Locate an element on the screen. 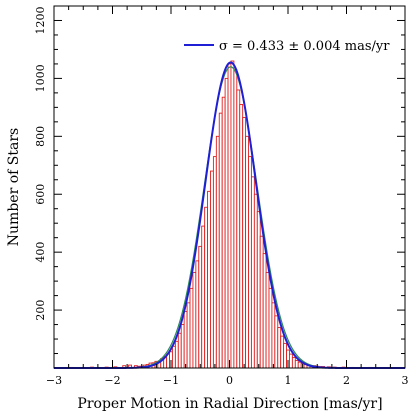 The image size is (416, 416). y-tick-label: 600 is located at coordinates (40, 194).